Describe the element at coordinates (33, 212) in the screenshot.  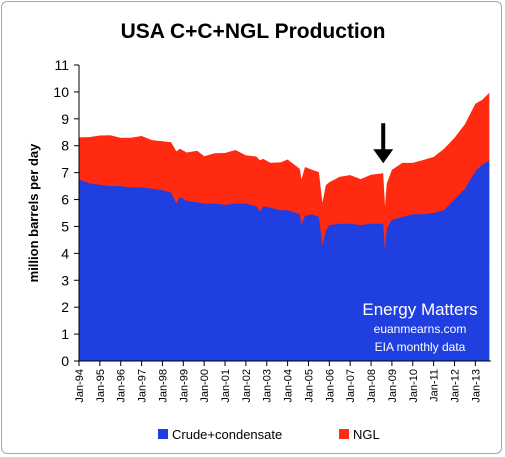
I see `y-axis-label: million barrels per day` at that location.